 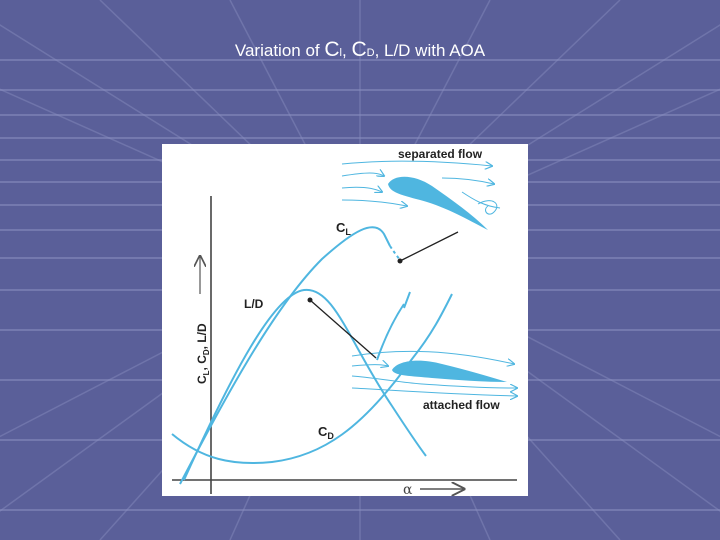 I want to click on slide-title: Variation of Cl, CD, L/D with AOA, so click(x=360, y=50).